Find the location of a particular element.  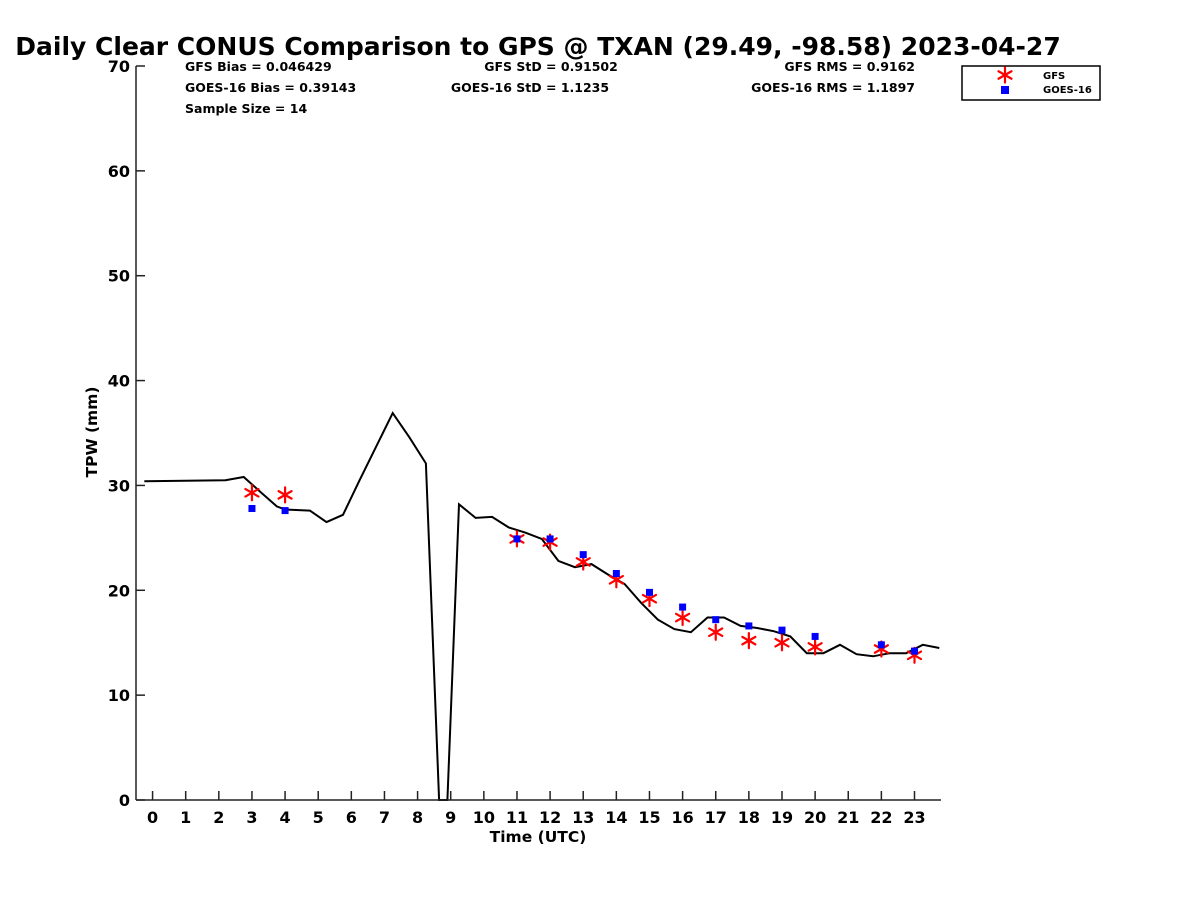

x-tick-label: 1 is located at coordinates (185, 817).